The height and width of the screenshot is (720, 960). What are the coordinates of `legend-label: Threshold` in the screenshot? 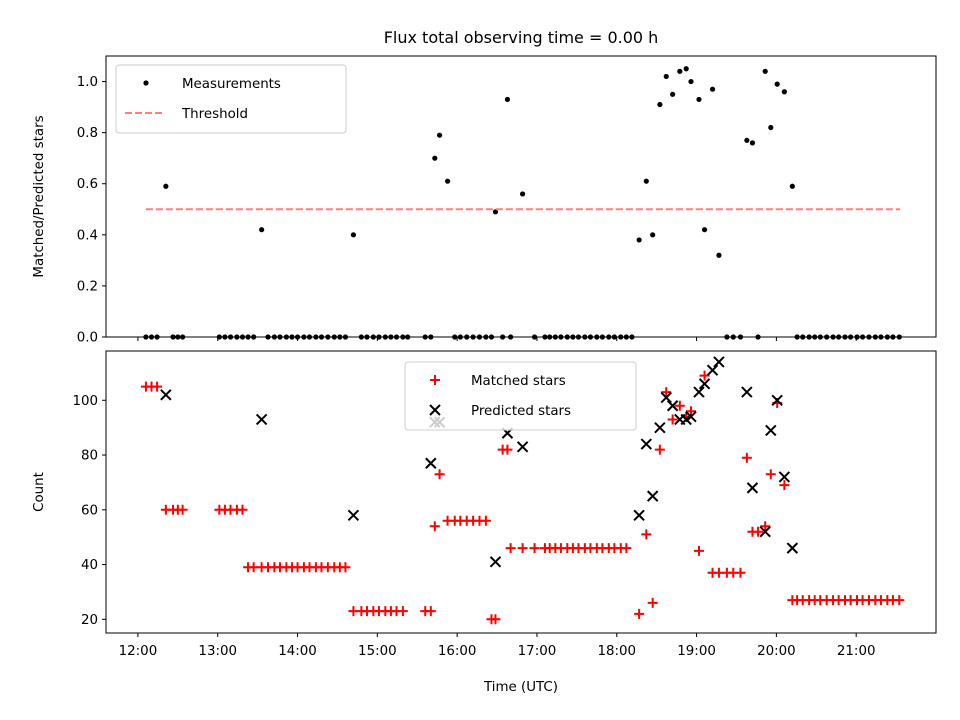 It's located at (214, 114).